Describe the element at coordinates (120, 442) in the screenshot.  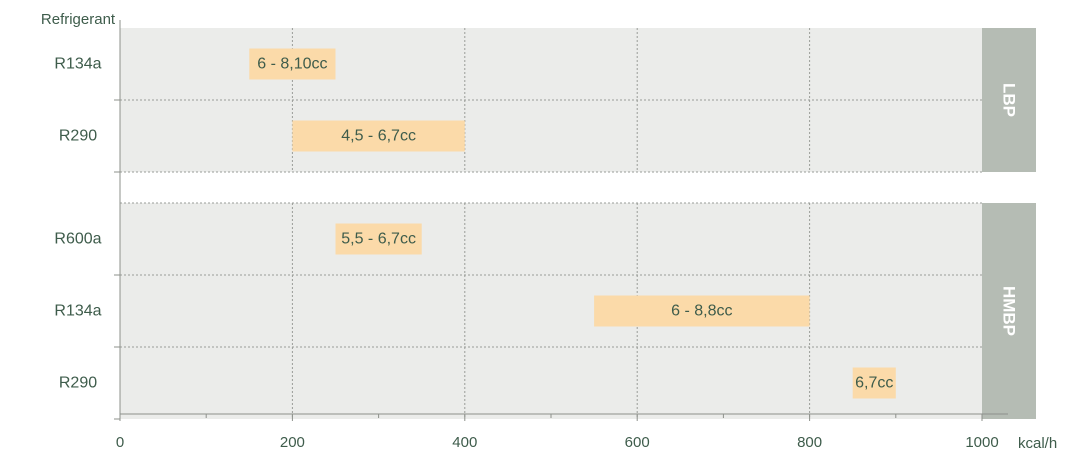
I see `x-tick-label: 0` at that location.